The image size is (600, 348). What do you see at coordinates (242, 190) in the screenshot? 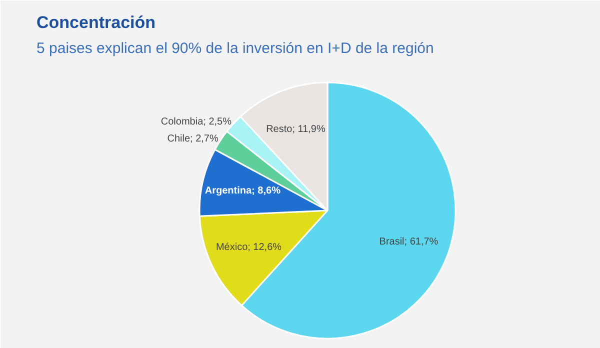
I see `slice-label: Argentina; 8,6%` at bounding box center [242, 190].